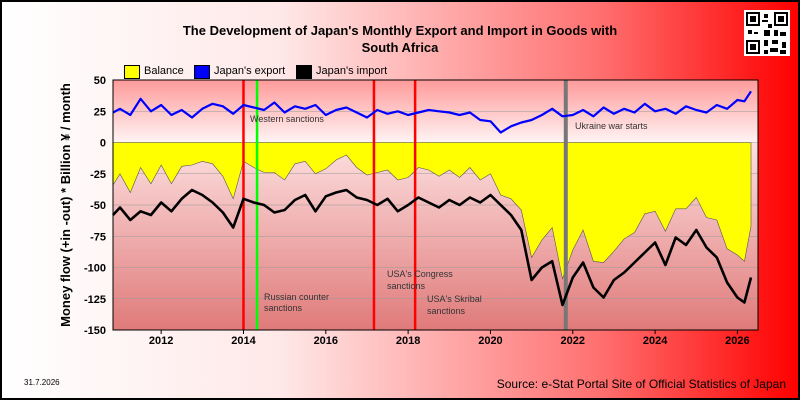  What do you see at coordinates (406, 286) in the screenshot?
I see `event-label-2-2: sanctions` at bounding box center [406, 286].